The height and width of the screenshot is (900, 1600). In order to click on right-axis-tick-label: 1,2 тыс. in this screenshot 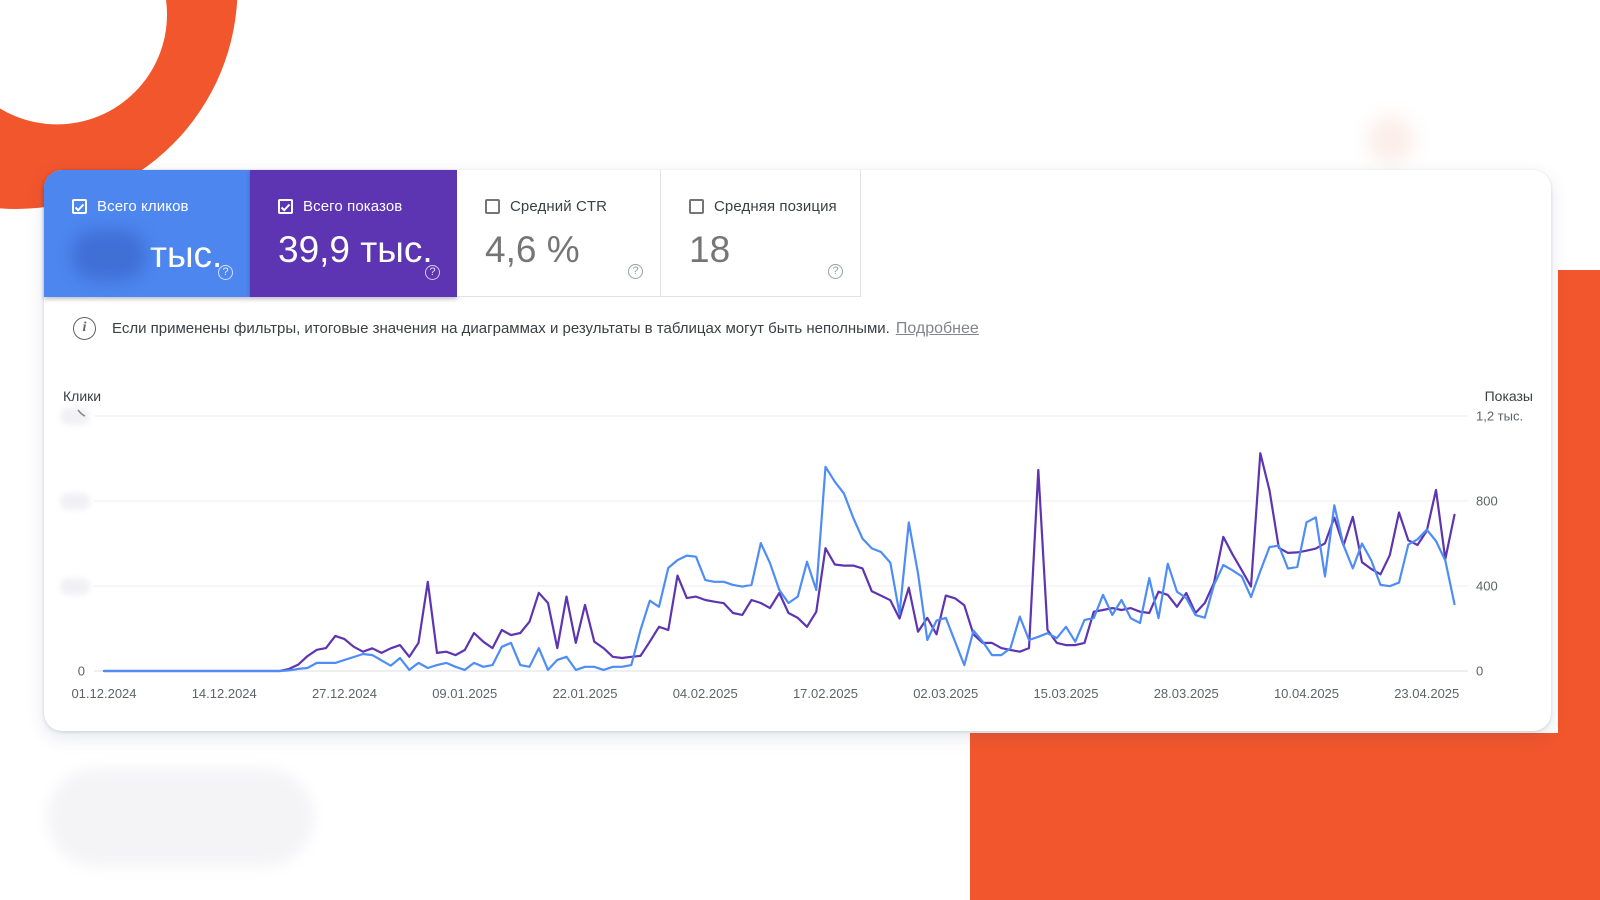, I will do `click(1499, 416)`.